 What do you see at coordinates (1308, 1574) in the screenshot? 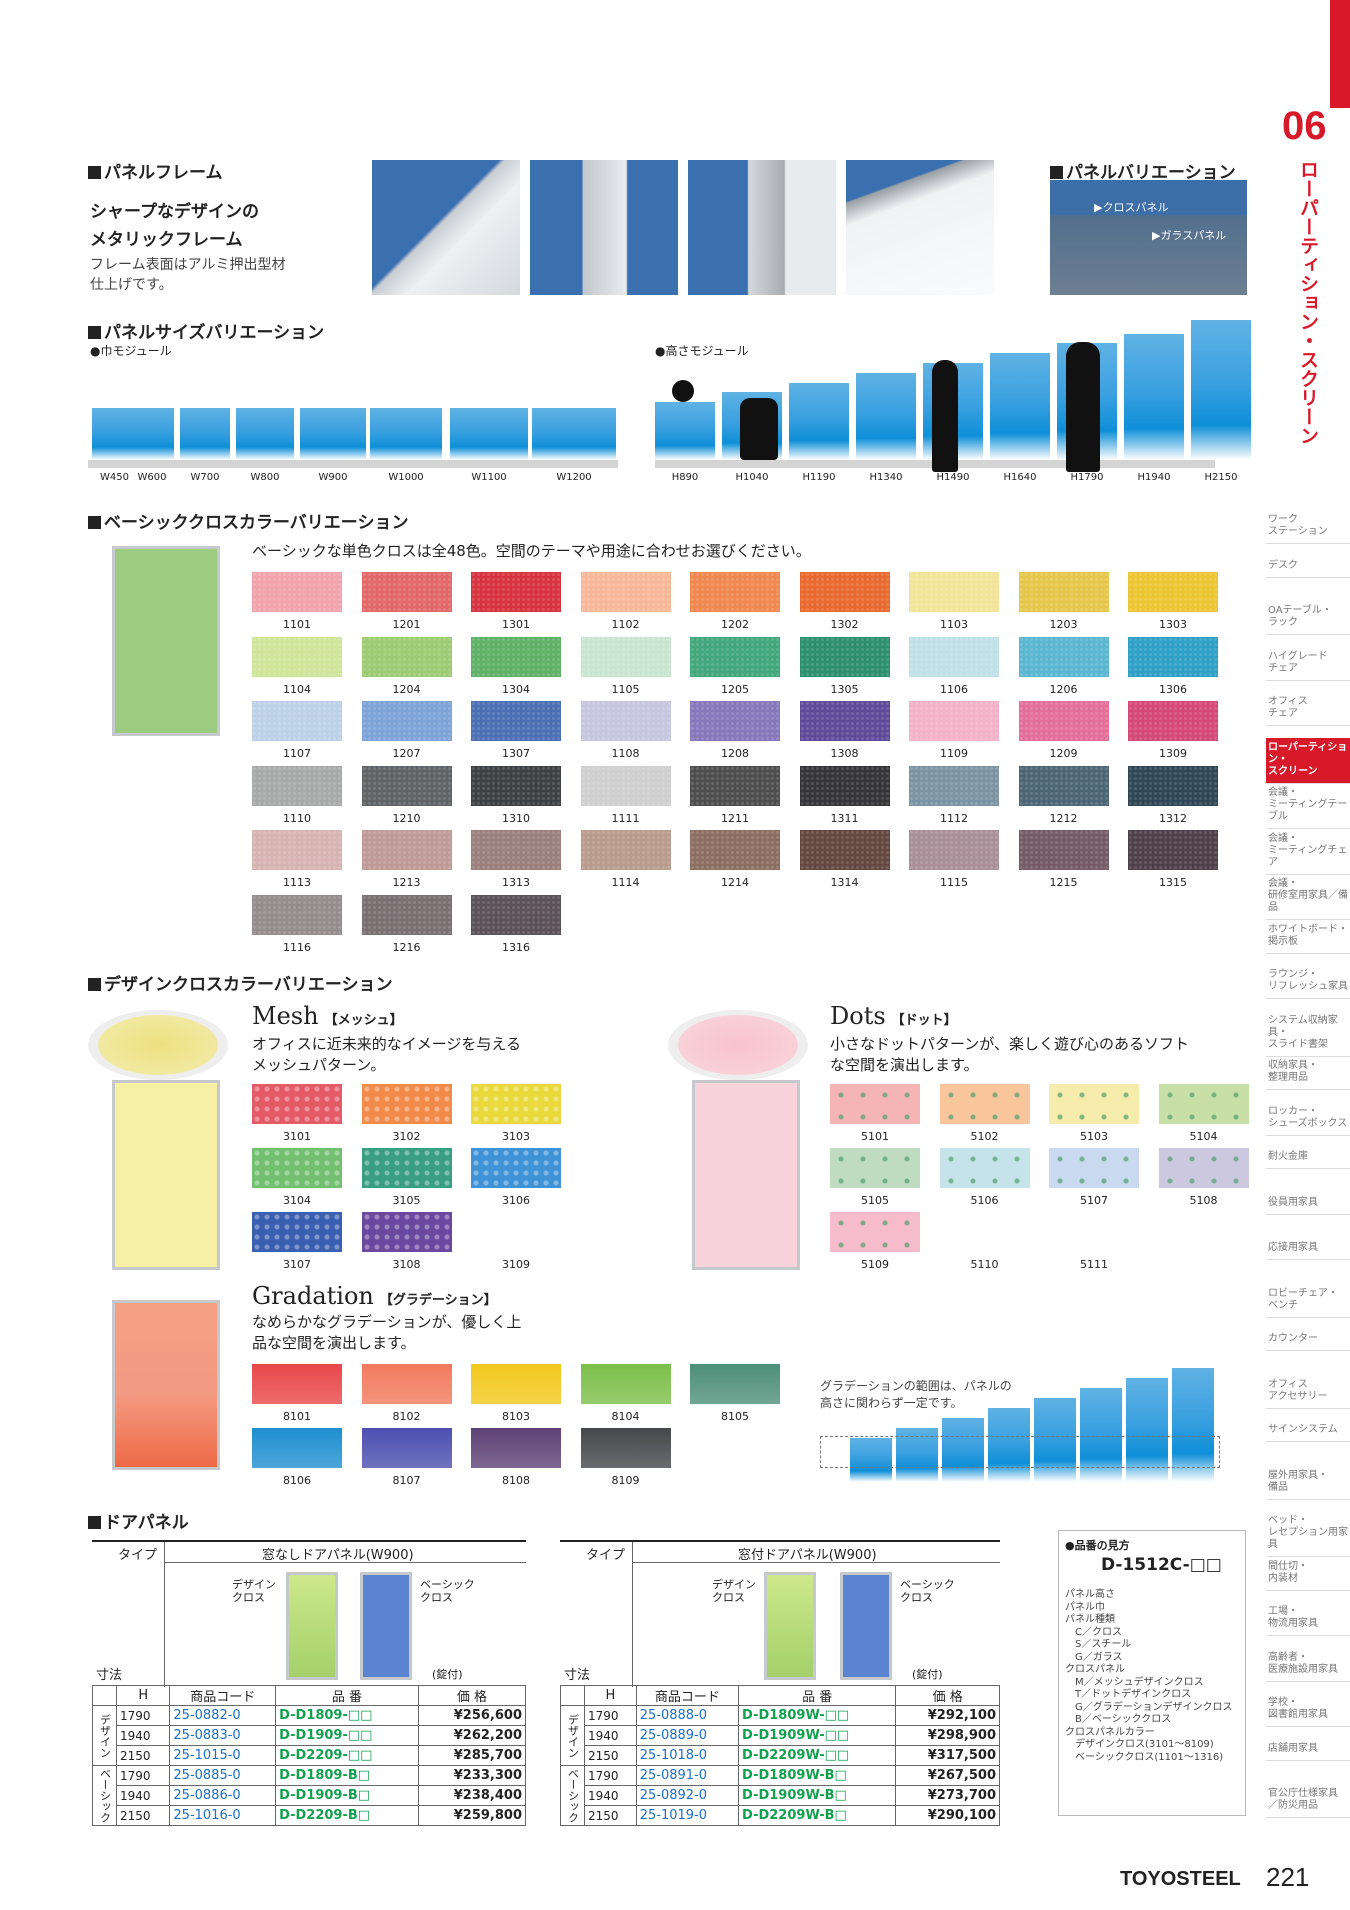
I see `sidebar-item: 間仕切・ 内装材` at bounding box center [1308, 1574].